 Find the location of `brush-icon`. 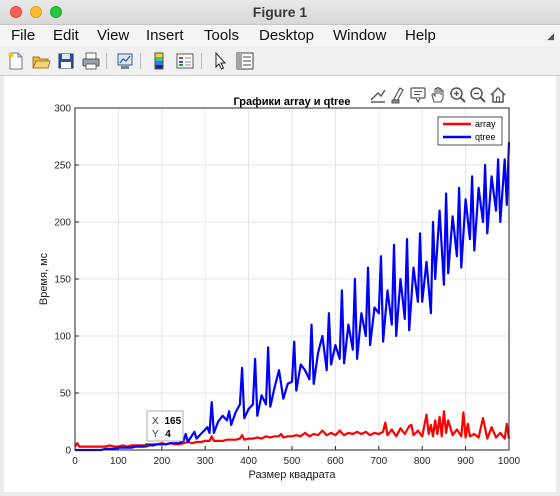

brush-icon is located at coordinates (398, 95).